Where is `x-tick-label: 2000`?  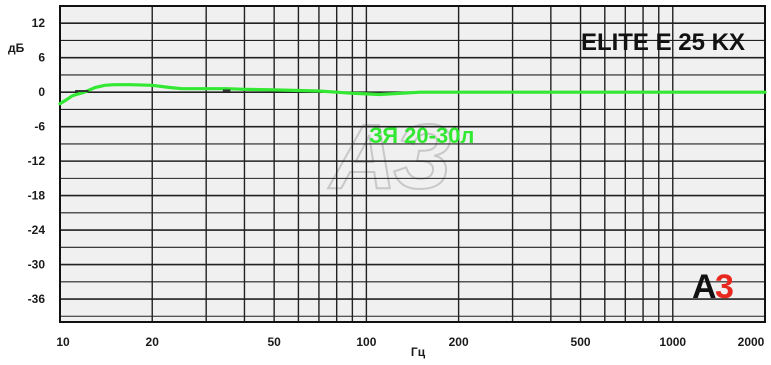 x-tick-label: 2000 is located at coordinates (751, 342).